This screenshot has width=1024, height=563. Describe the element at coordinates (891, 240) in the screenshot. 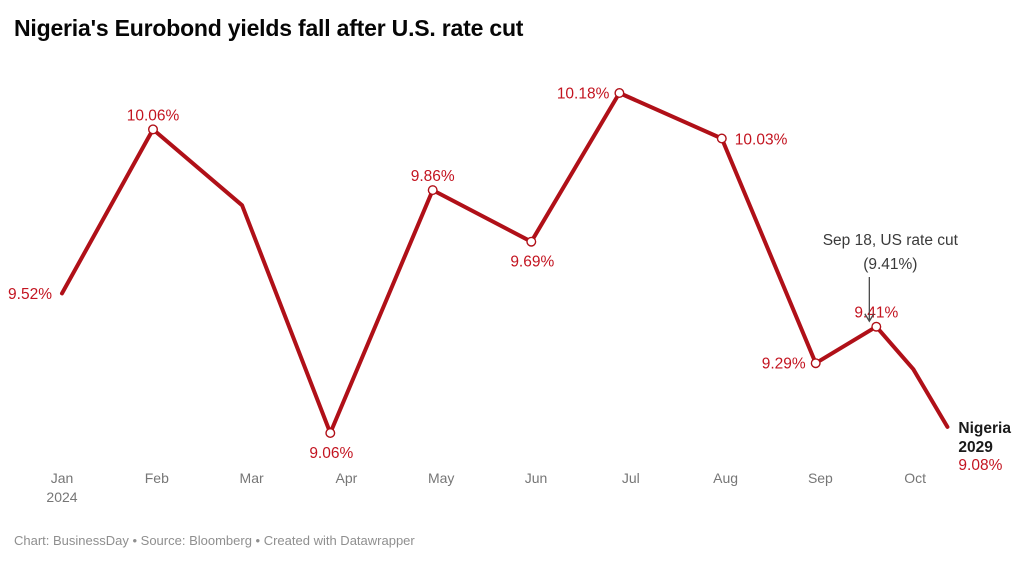

I see `annotation-text-line1: Sep 18, US rate cut` at that location.